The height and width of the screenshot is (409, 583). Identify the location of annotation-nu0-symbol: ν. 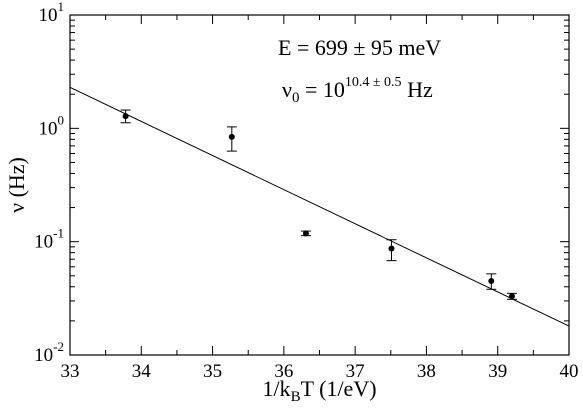
(287, 89).